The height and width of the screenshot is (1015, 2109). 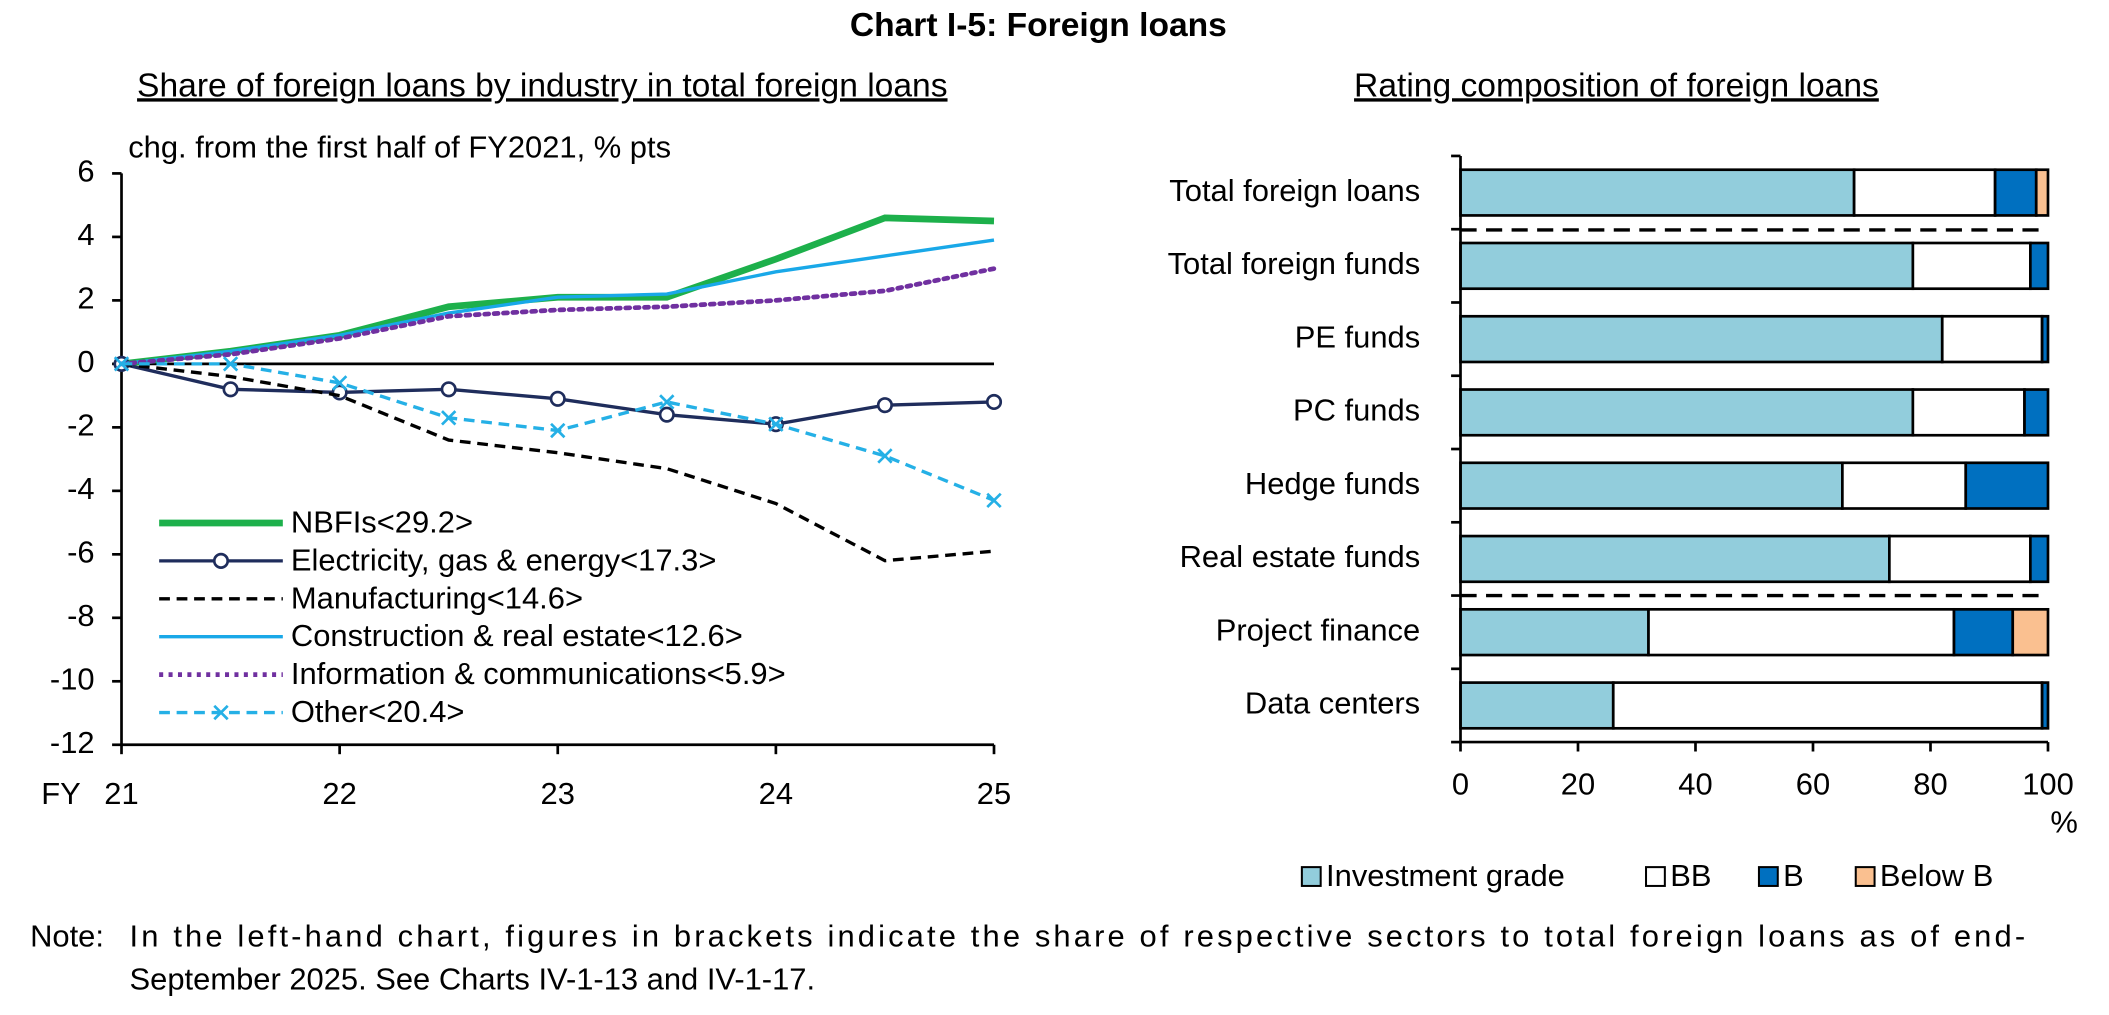 What do you see at coordinates (67, 936) in the screenshot?
I see `note-label: Note:` at bounding box center [67, 936].